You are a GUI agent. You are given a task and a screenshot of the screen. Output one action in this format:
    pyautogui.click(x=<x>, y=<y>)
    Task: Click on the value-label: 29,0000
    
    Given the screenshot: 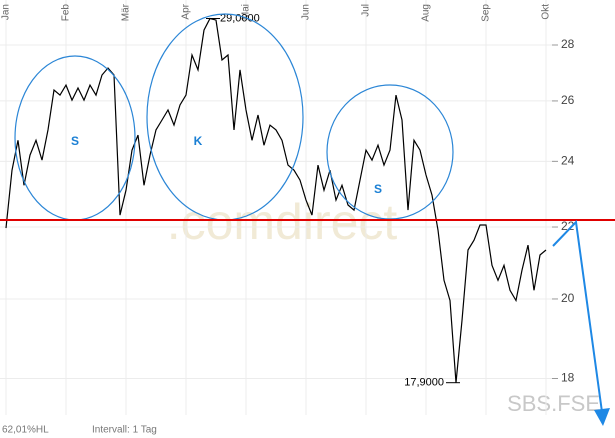 What is the action you would take?
    pyautogui.click(x=240, y=18)
    